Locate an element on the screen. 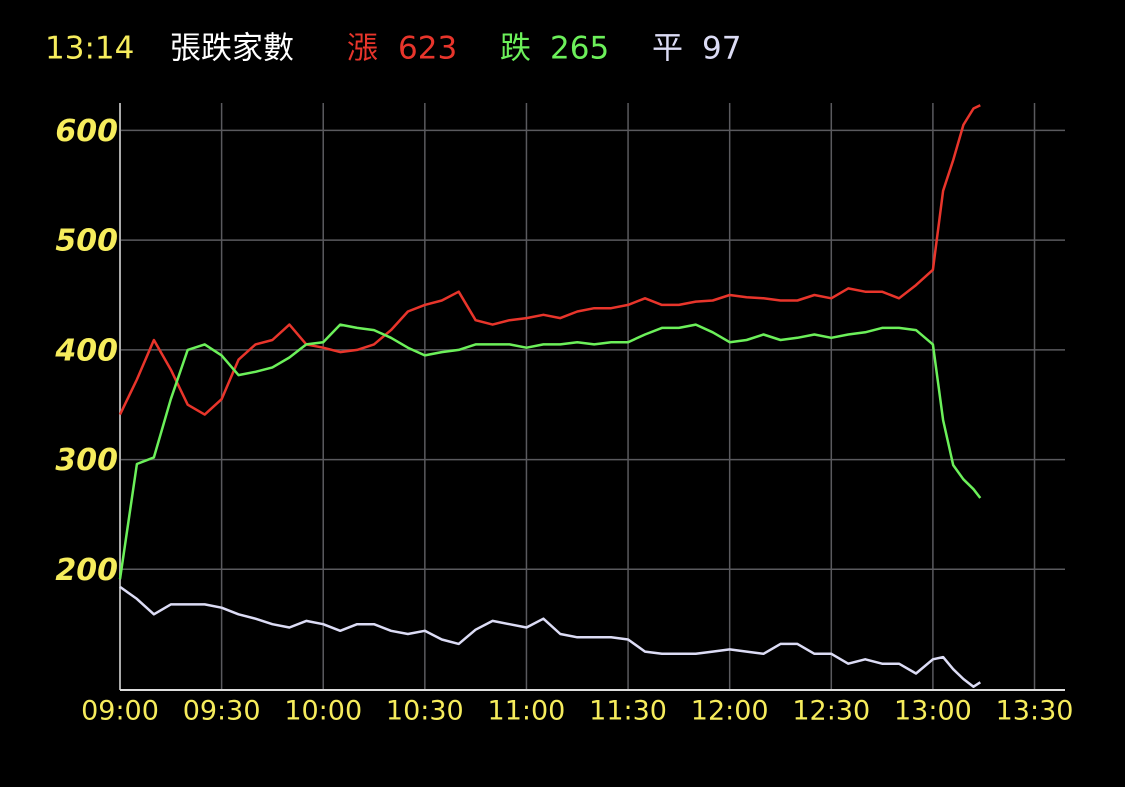 The width and height of the screenshot is (1125, 787). legend-value: 623 is located at coordinates (427, 49).